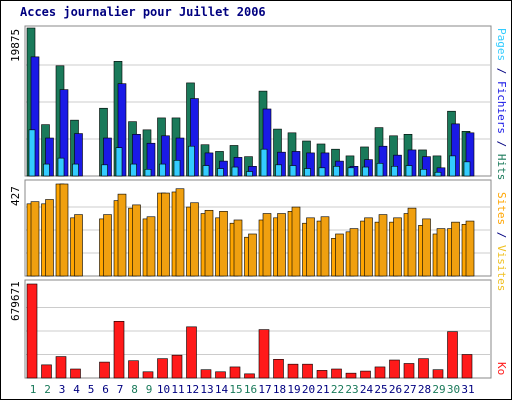 The image size is (512, 400). I want to click on day-label-22: 22, so click(337, 389).